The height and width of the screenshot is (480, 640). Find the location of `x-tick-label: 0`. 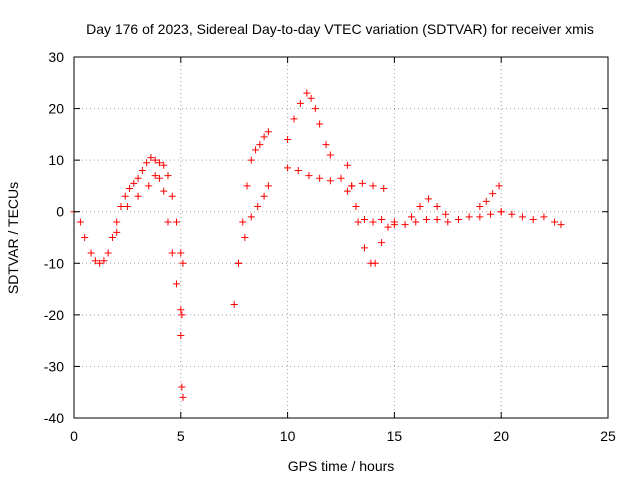

x-tick-label: 0 is located at coordinates (74, 436).